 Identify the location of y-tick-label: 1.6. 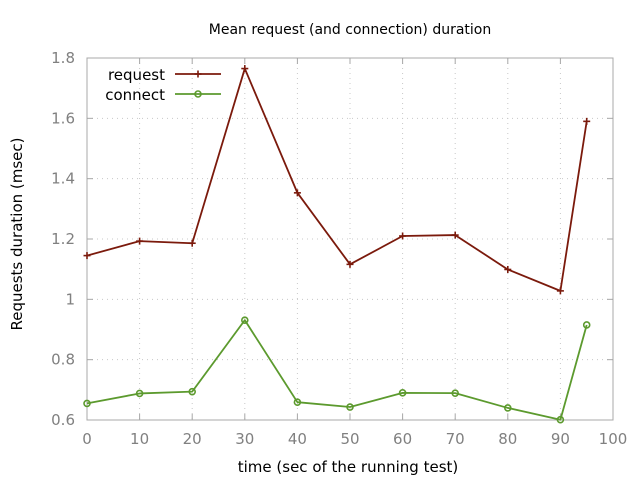
(63, 118).